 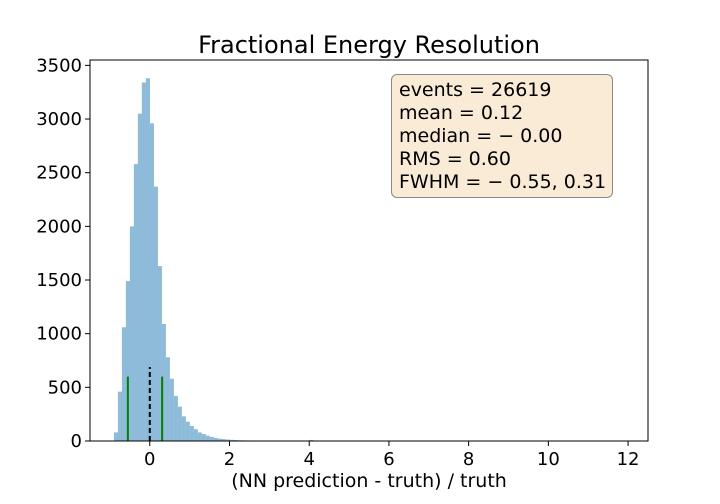 I want to click on stat-fwhm: FWHM = − 0.55, 0.31, so click(x=503, y=182).